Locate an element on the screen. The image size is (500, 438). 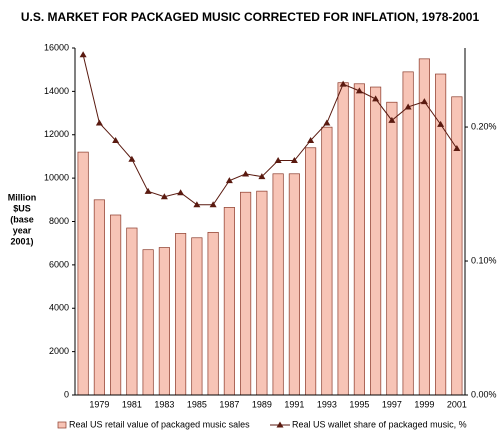
x-tick-label: 1983 is located at coordinates (164, 404).